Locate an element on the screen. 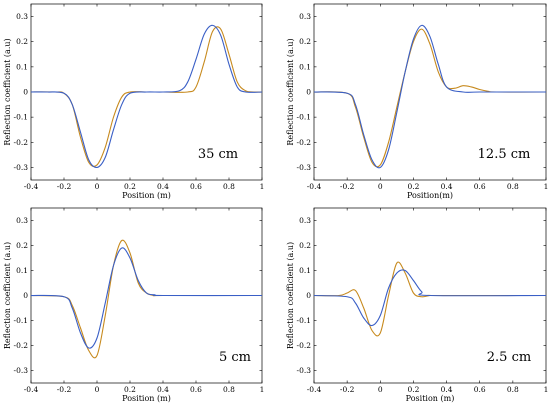 The height and width of the screenshot is (405, 550). panel-annotation: 5 cm is located at coordinates (235, 357).